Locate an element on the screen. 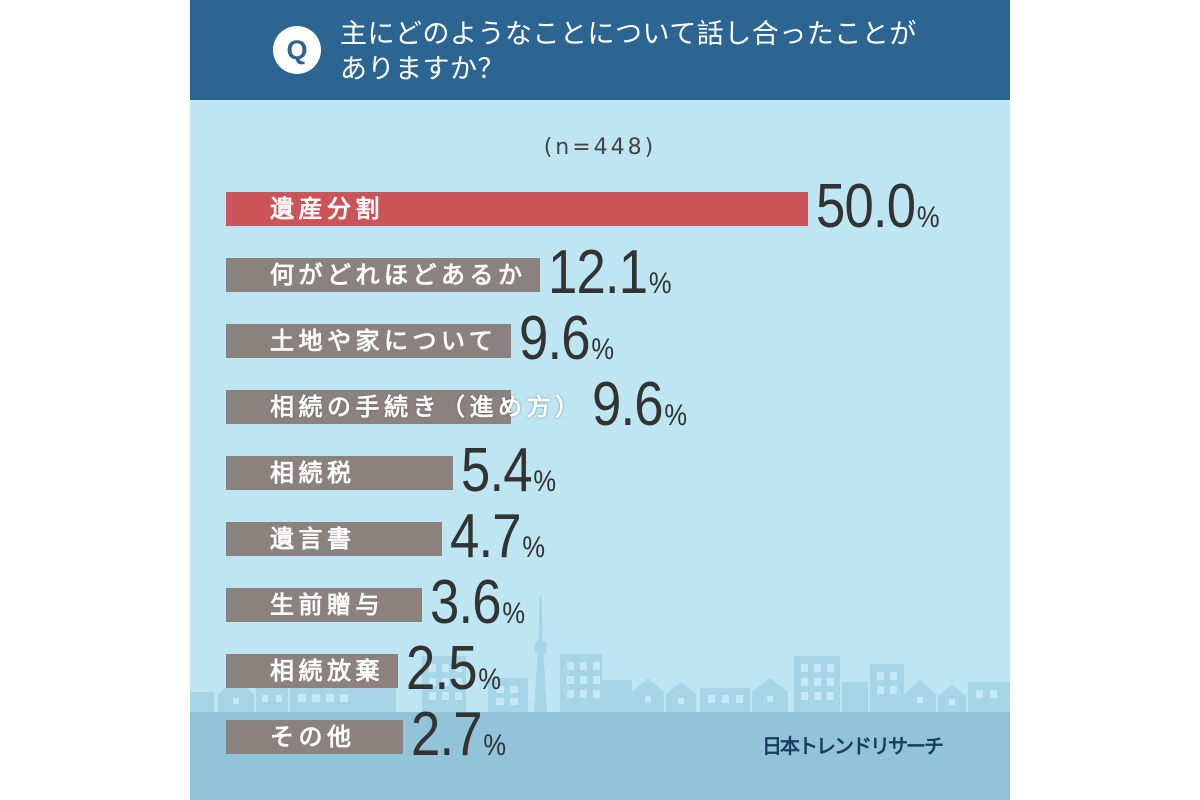 This screenshot has height=800, width=1200. value-label: 12.1% is located at coordinates (610, 278).